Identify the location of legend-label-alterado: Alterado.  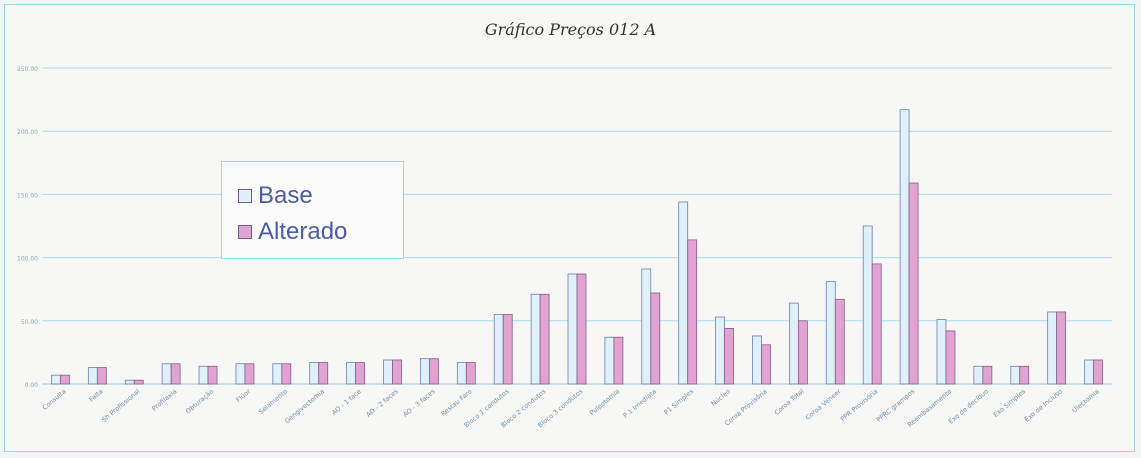
(303, 231).